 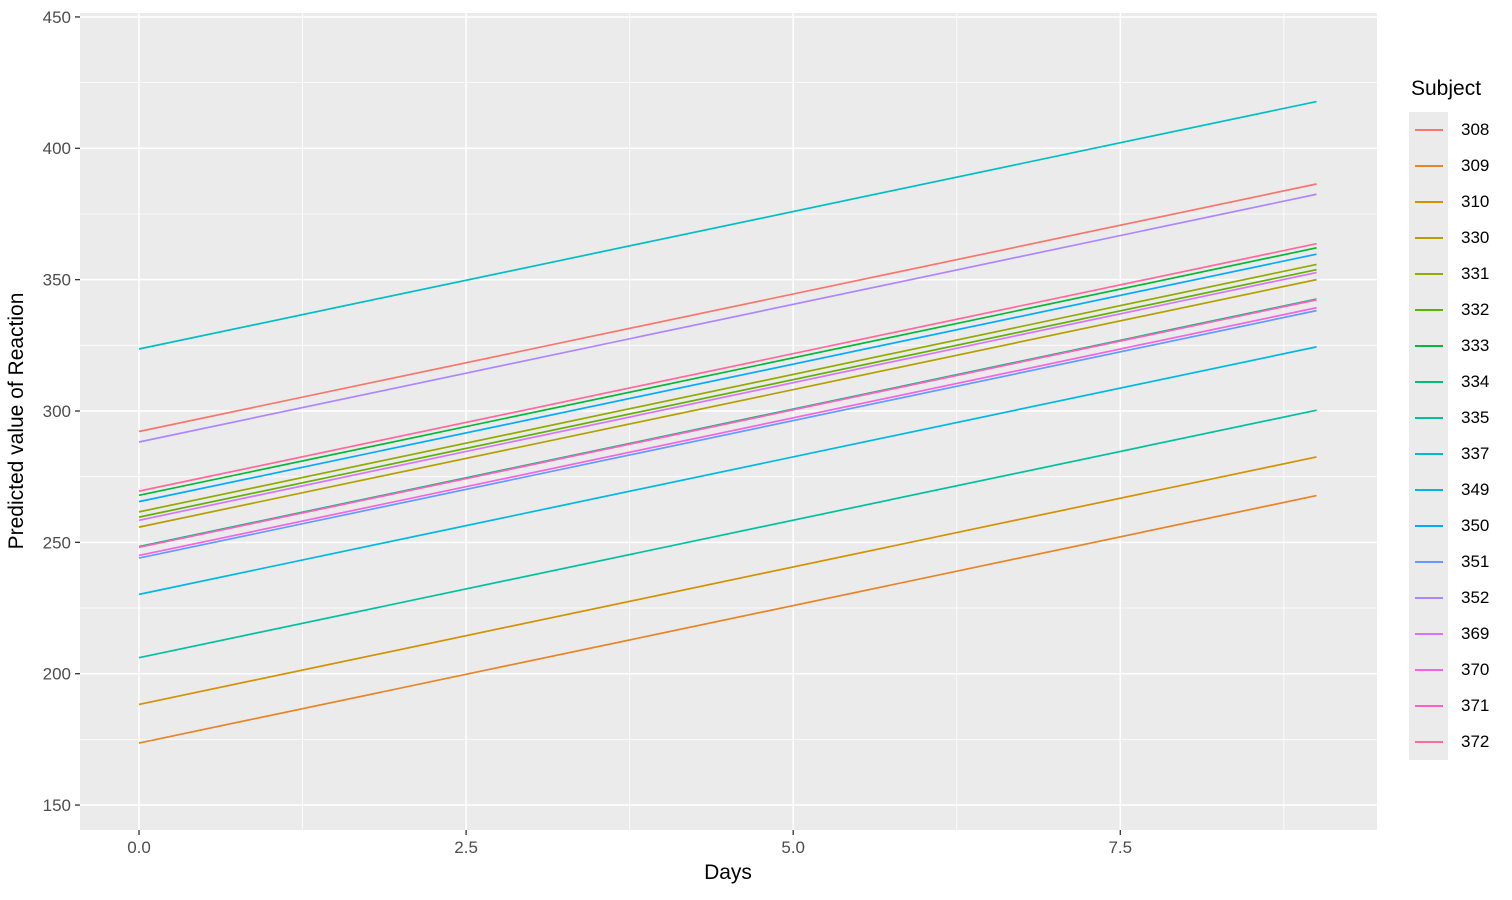 What do you see at coordinates (1475, 309) in the screenshot?
I see `legend-label: 332` at bounding box center [1475, 309].